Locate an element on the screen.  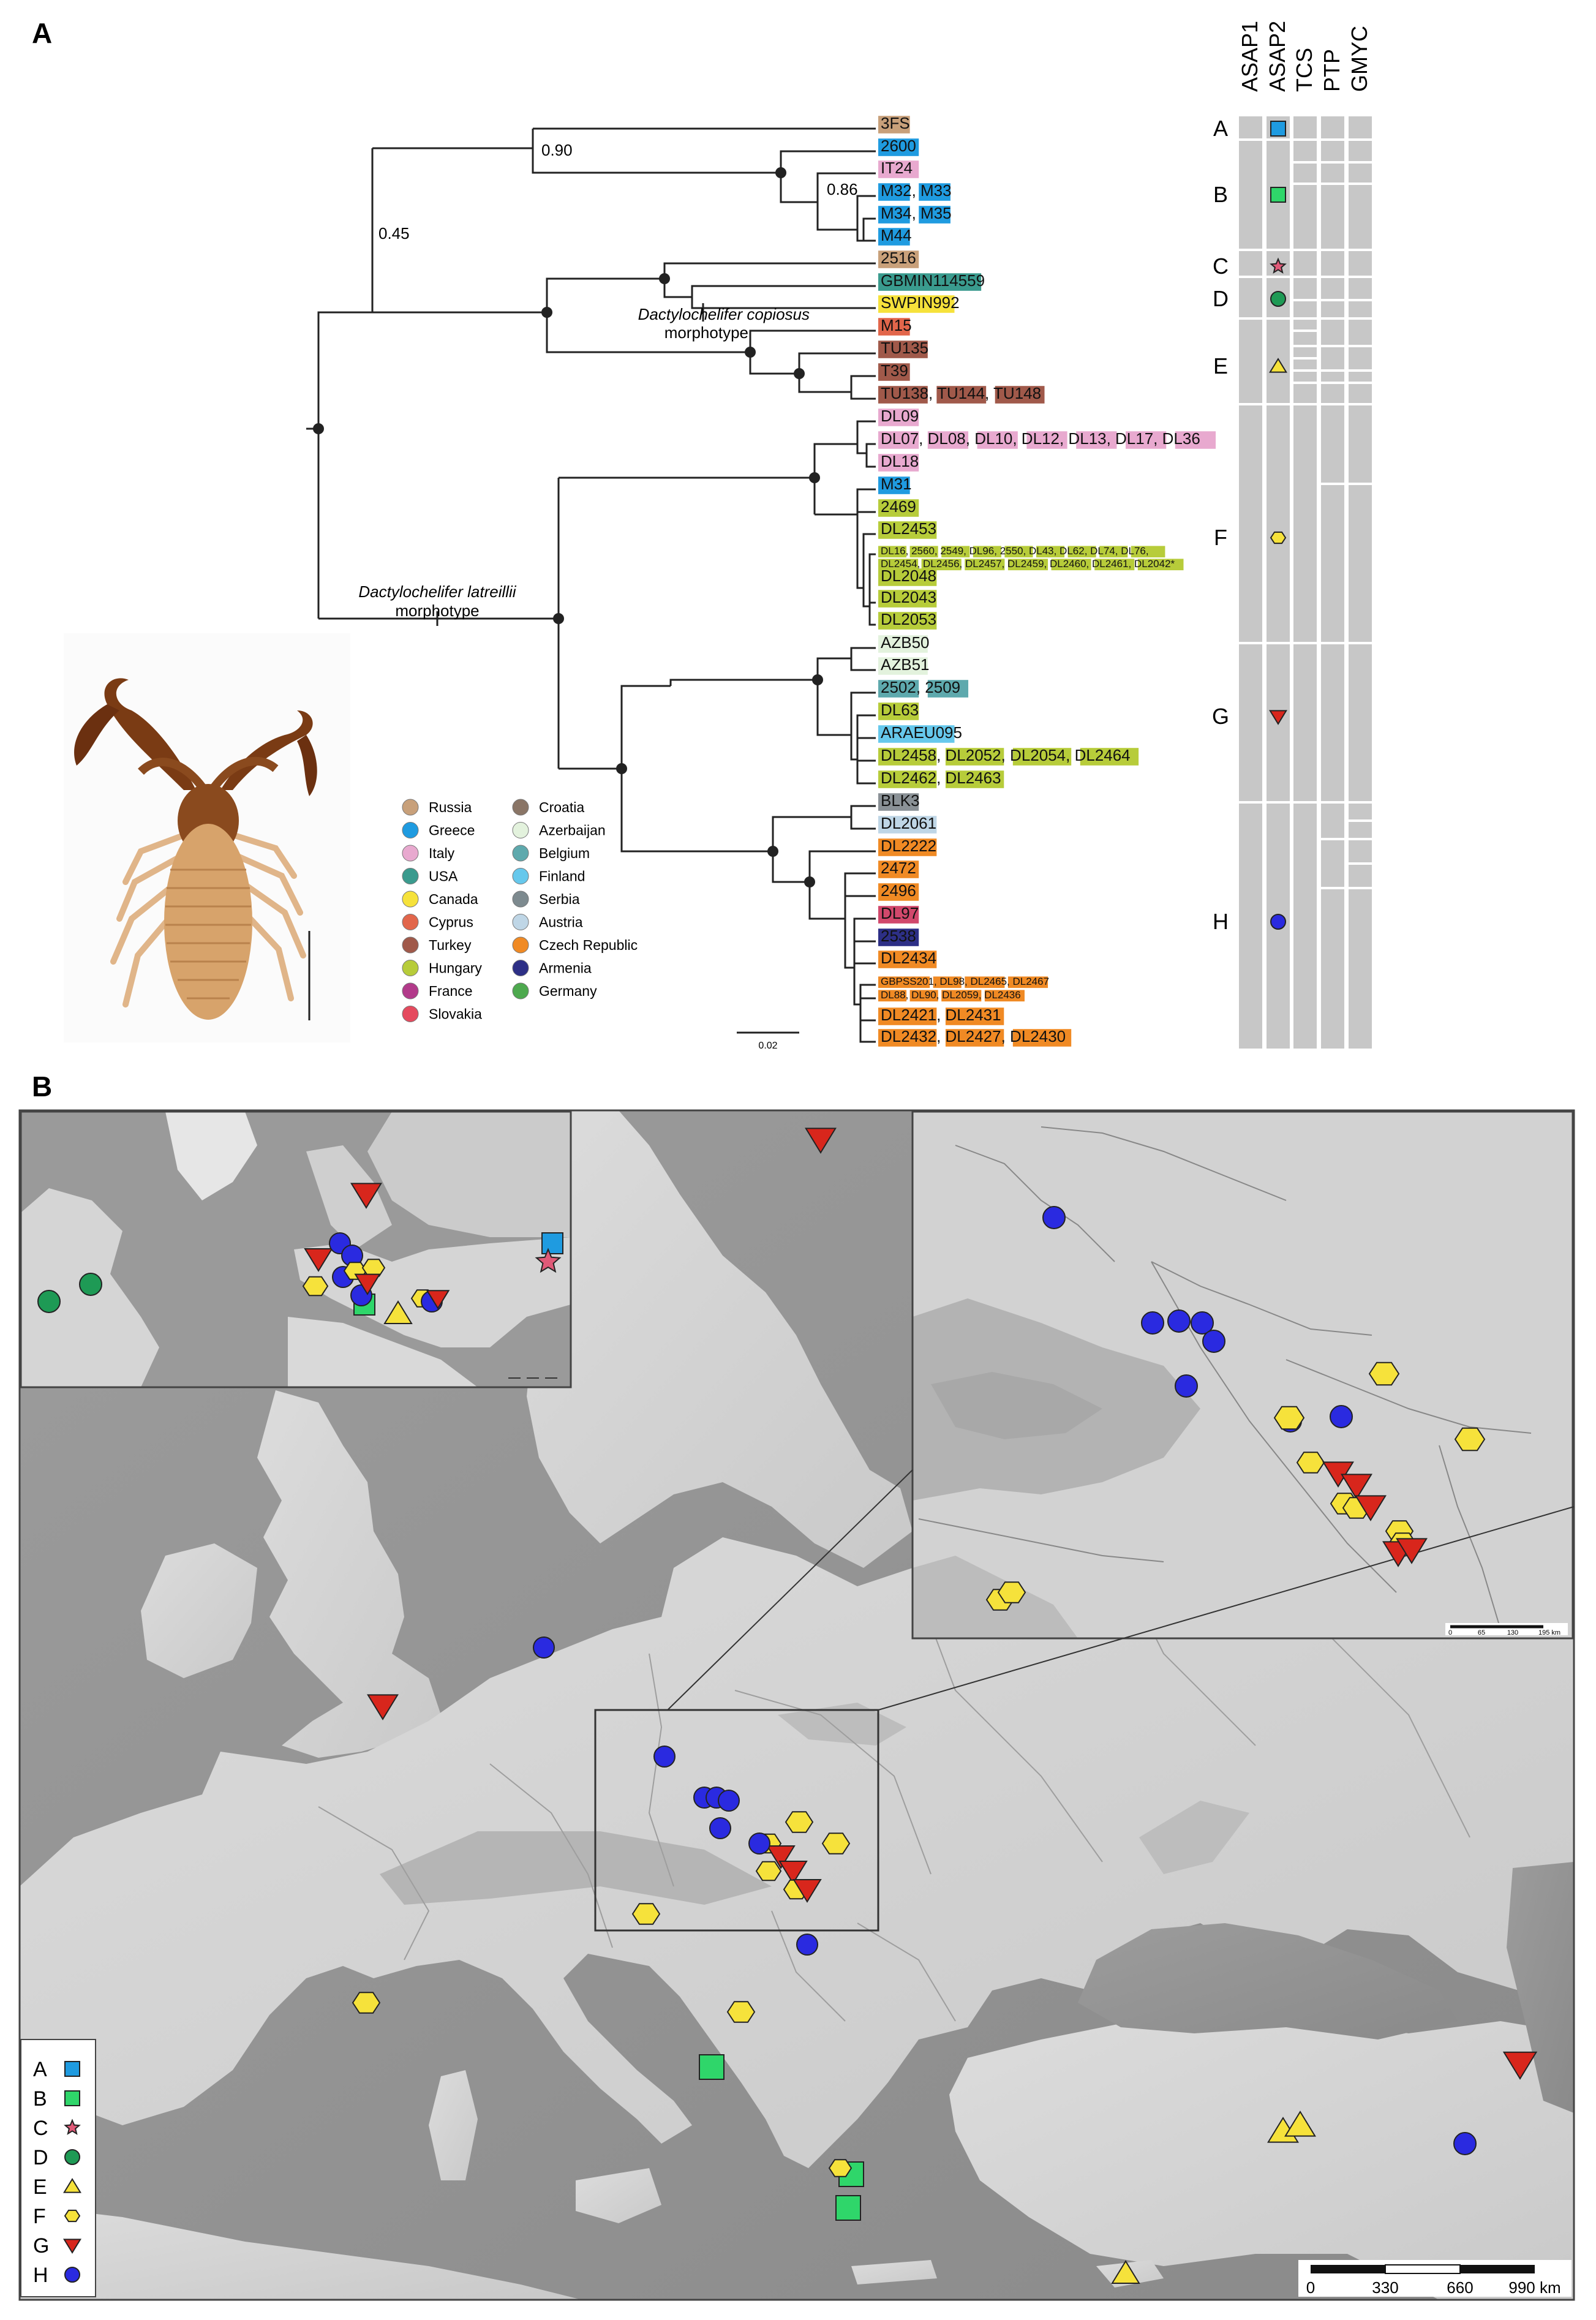
clade-legend-symbol is located at coordinates (72, 2216).